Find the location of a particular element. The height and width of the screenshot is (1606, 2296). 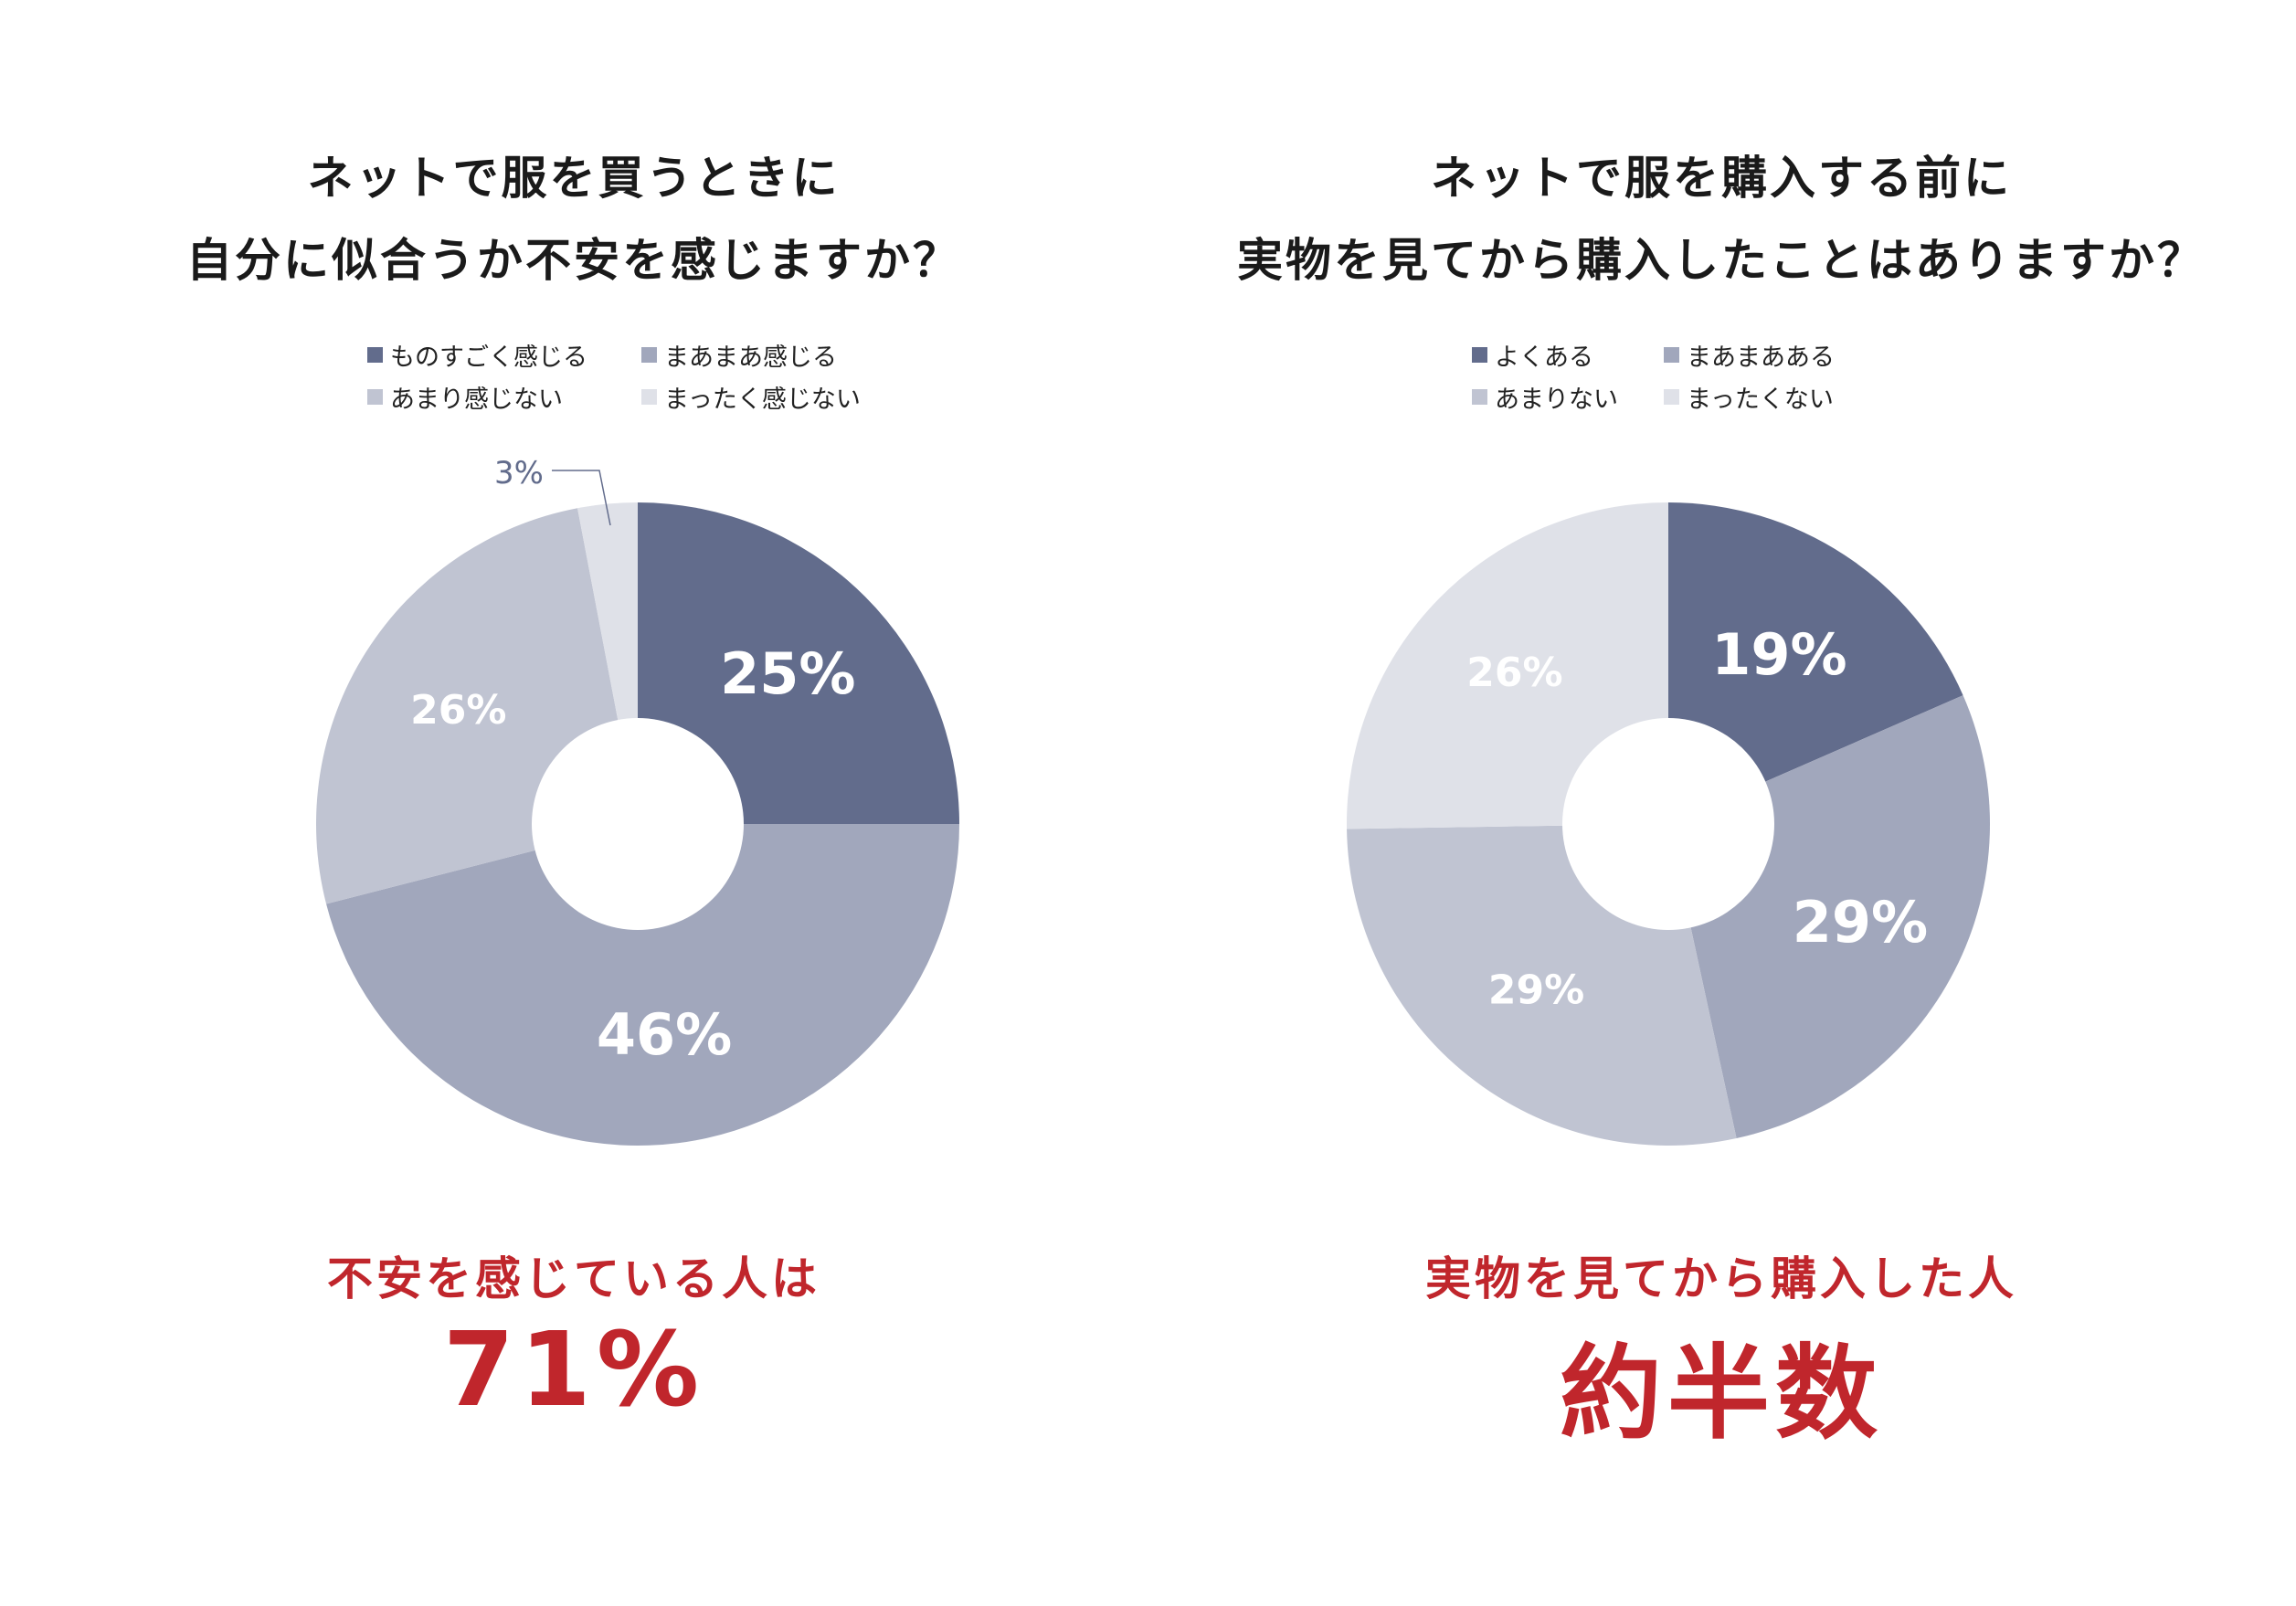

conclusion-value: 71% is located at coordinates (573, 1370).